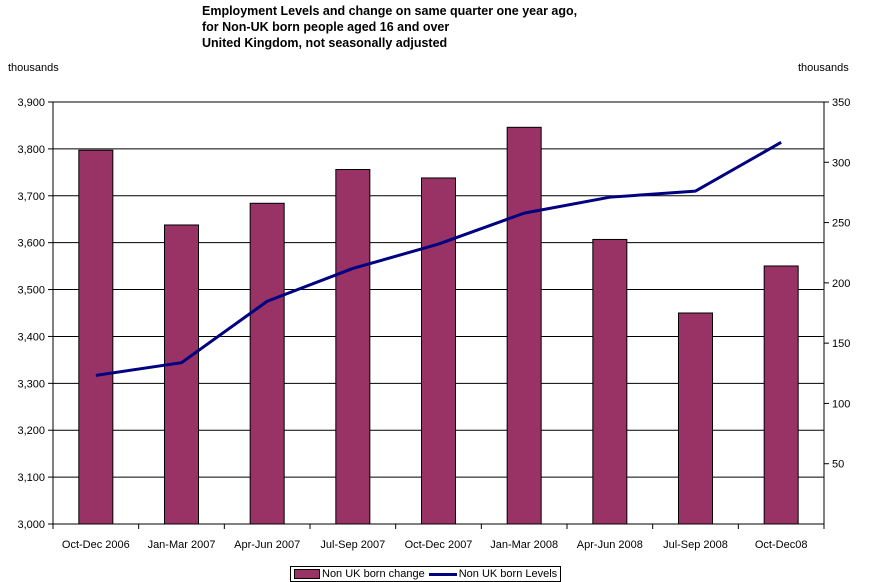 This screenshot has height=582, width=870. What do you see at coordinates (838, 465) in the screenshot?
I see `right-axis-tick-label: 50` at bounding box center [838, 465].